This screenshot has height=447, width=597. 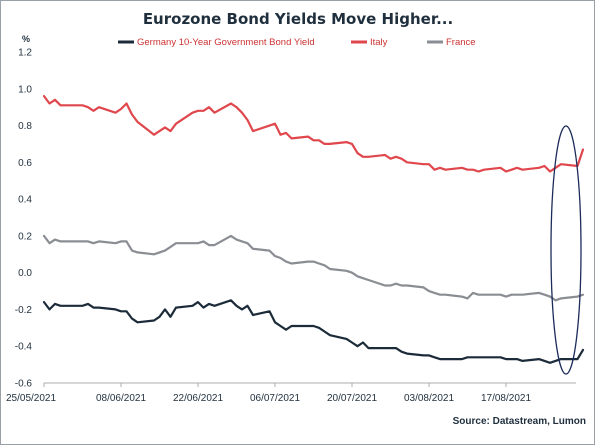 I want to click on y-tick-label: 0.8, so click(x=25, y=126).